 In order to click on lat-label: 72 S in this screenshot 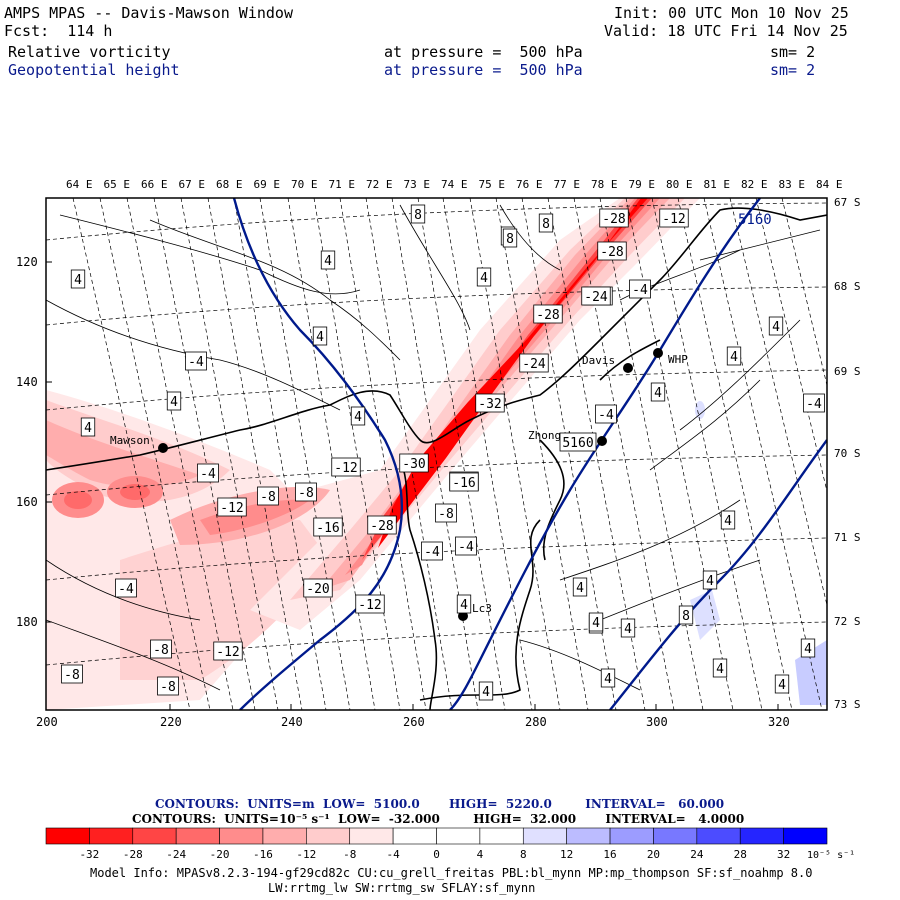, I will do `click(847, 621)`.